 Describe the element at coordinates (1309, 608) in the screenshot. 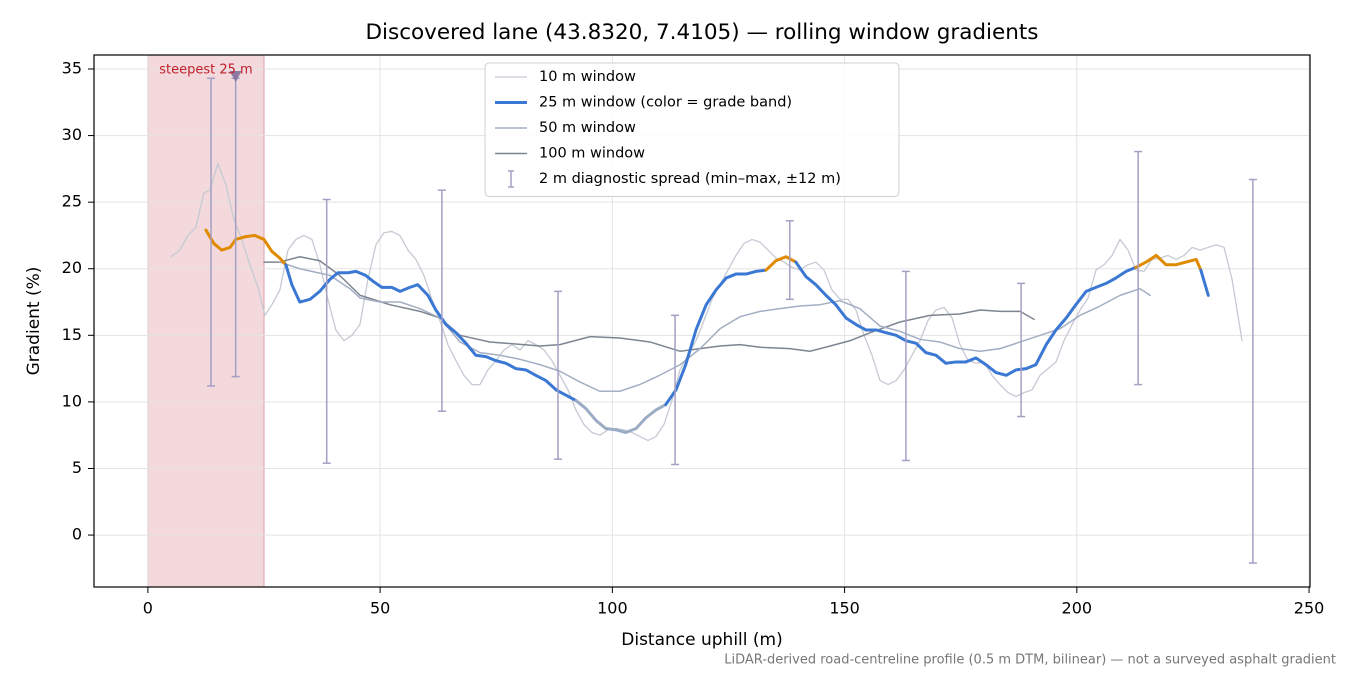

I see `x-tick-label: 250` at that location.